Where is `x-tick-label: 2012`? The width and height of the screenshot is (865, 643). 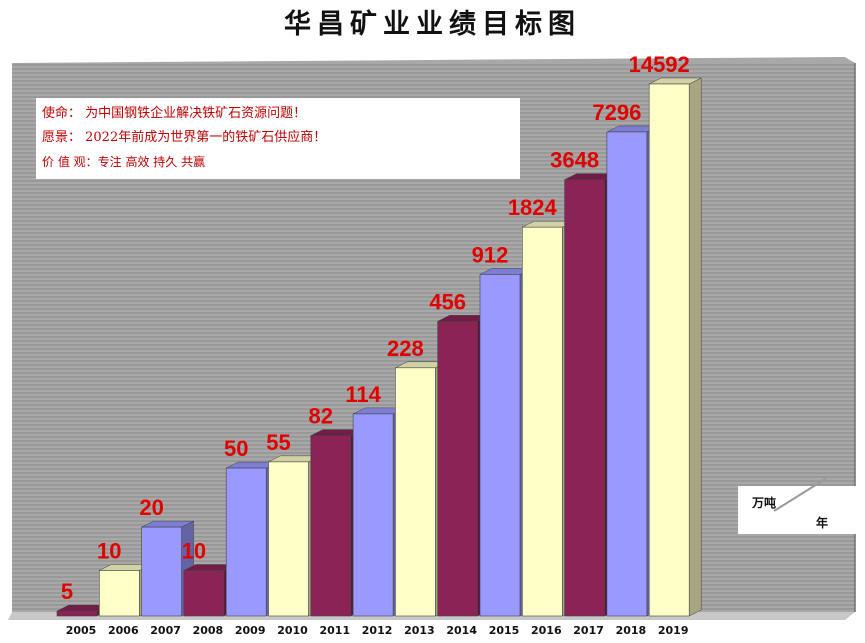
x-tick-label: 2012 is located at coordinates (377, 630).